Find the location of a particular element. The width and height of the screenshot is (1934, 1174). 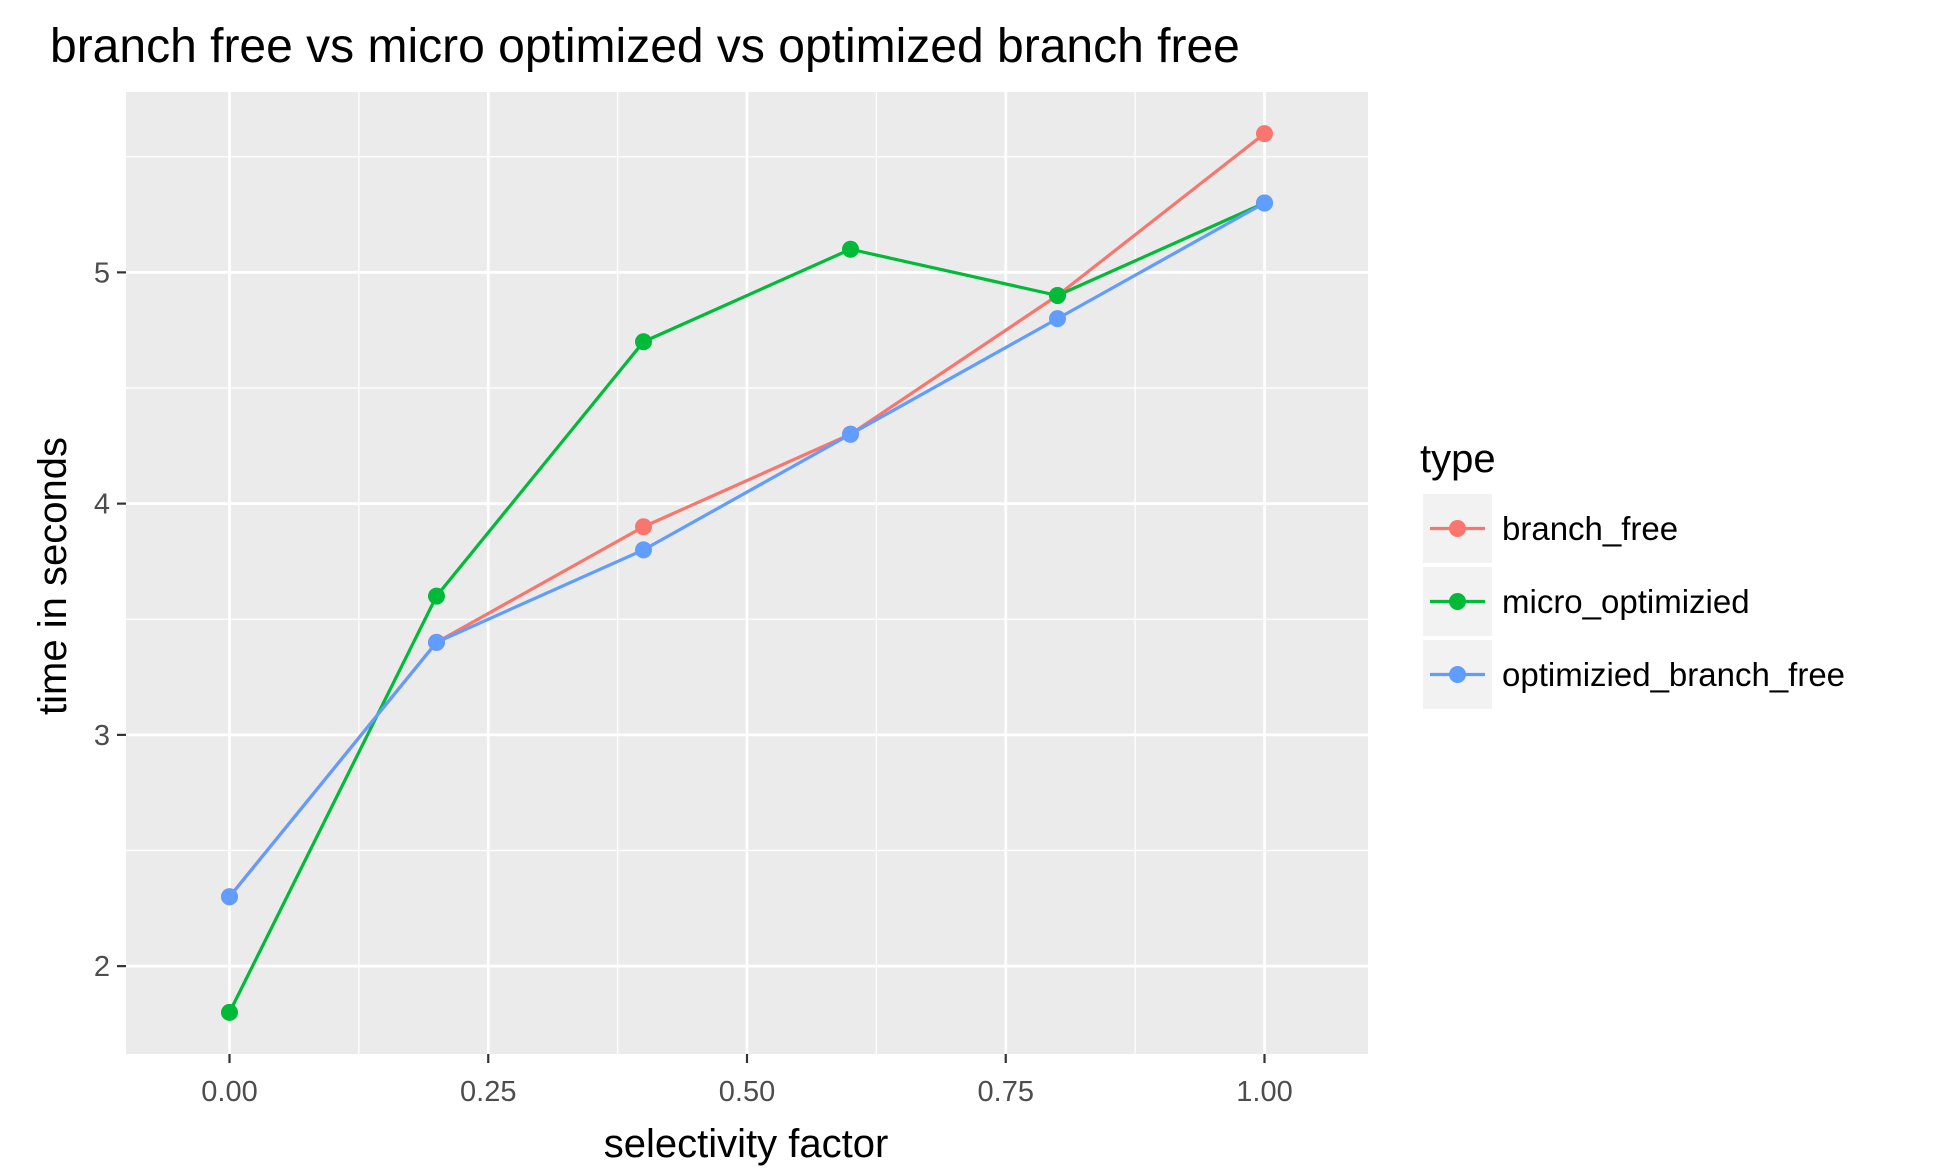

x-tick-label: 0.50 is located at coordinates (747, 1092).